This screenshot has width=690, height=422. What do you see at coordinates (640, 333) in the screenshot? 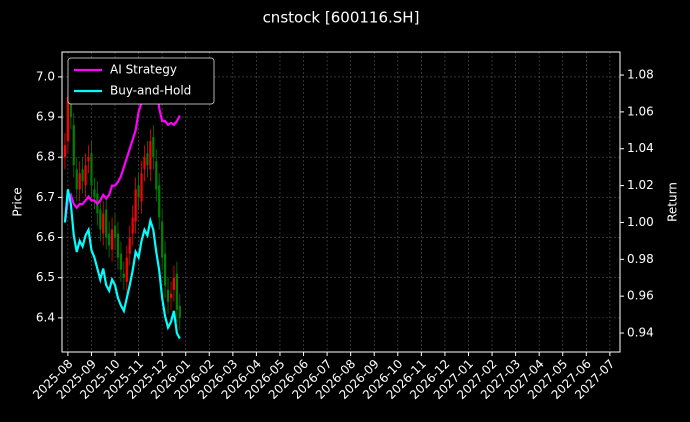
I see `y2-tick-label: 0.94` at bounding box center [640, 333].